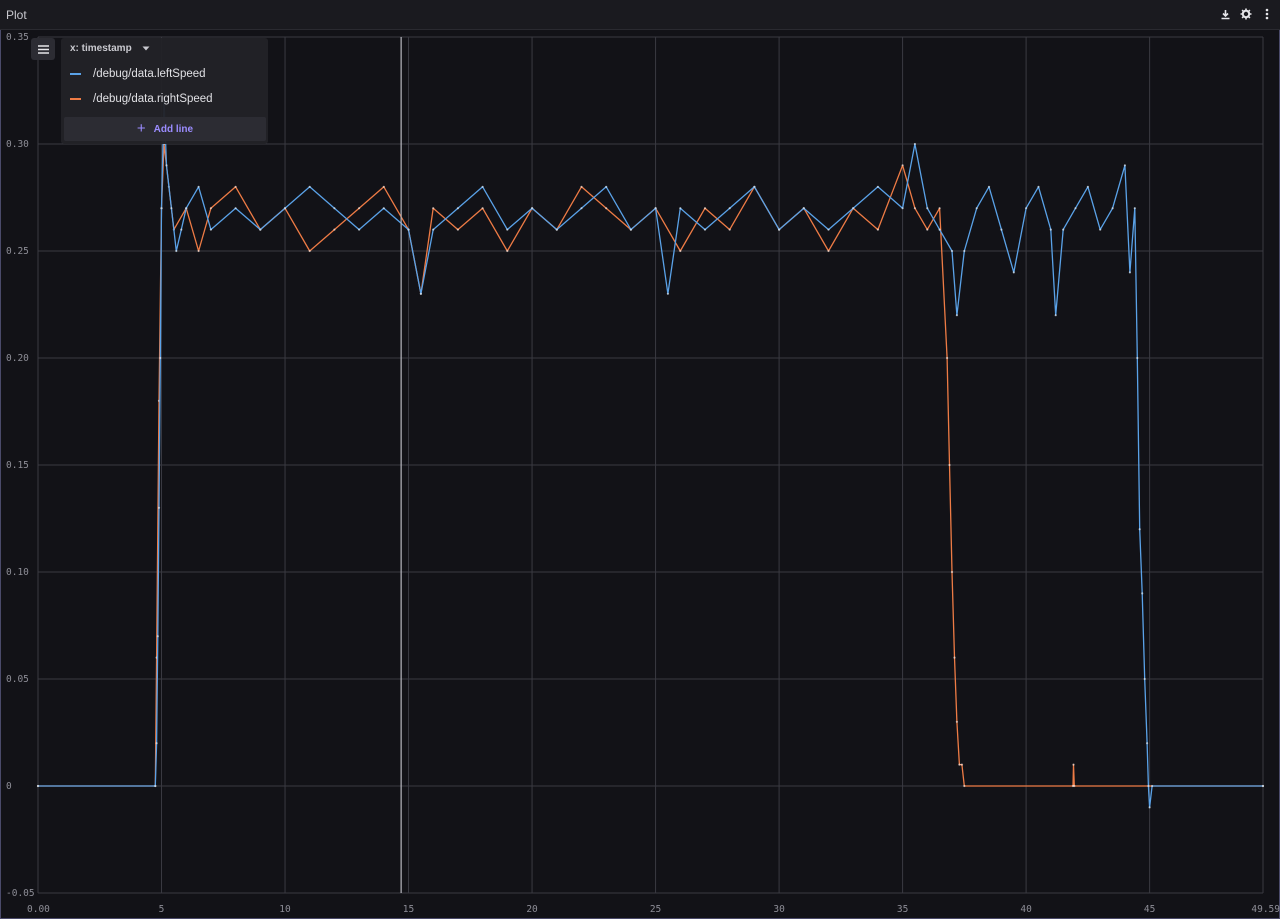 The height and width of the screenshot is (919, 1280). What do you see at coordinates (101, 48) in the screenshot?
I see `x-axis-selector-label: x: timestamp` at bounding box center [101, 48].